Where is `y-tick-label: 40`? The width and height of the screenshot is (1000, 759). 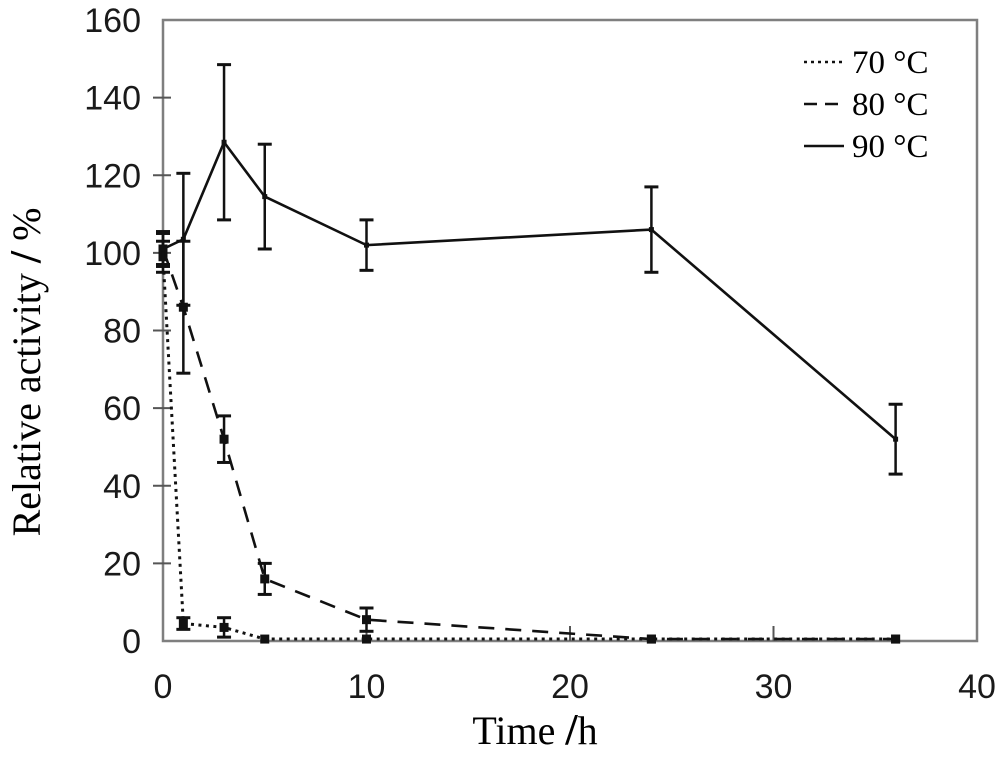
y-tick-label: 40 is located at coordinates (122, 487).